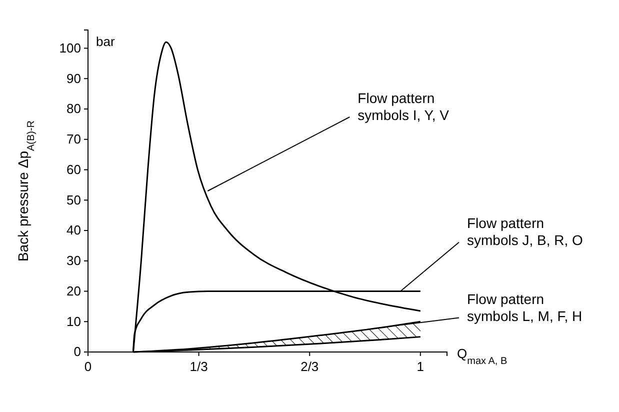  Describe the element at coordinates (106, 41) in the screenshot. I see `annotation: bar` at that location.